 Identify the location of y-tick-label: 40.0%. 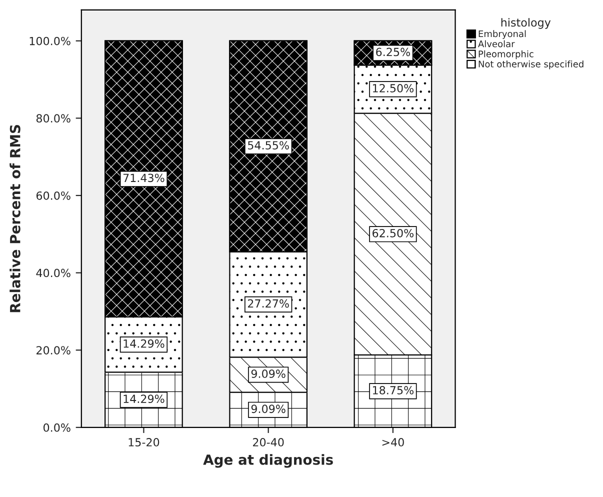
(53, 273).